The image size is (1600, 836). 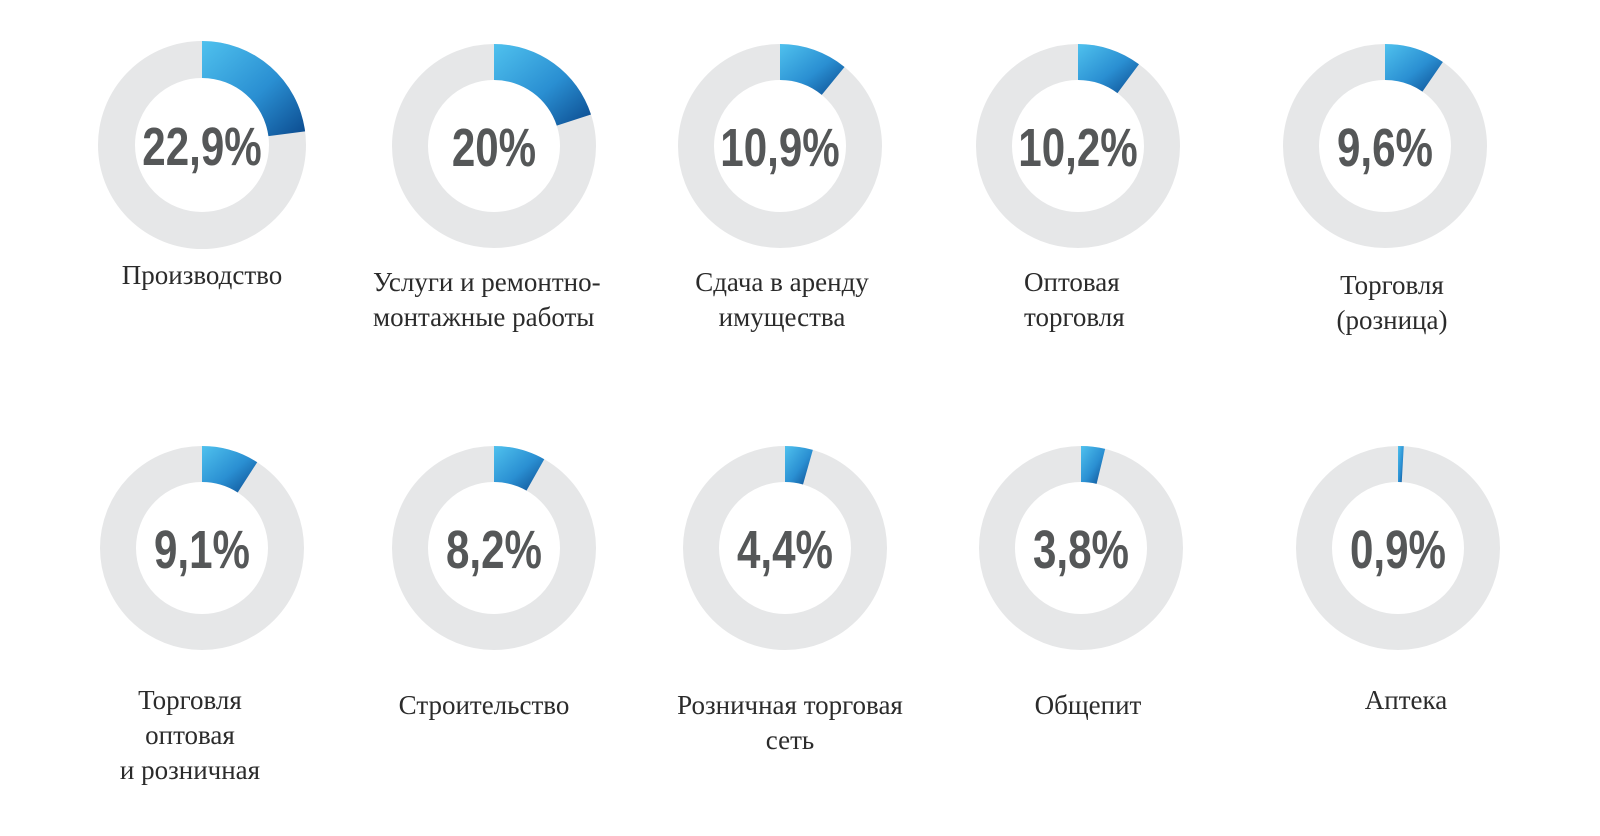 What do you see at coordinates (190, 735) in the screenshot?
I see `category-label-opt-rozn: Торговля оптовая и розничная` at bounding box center [190, 735].